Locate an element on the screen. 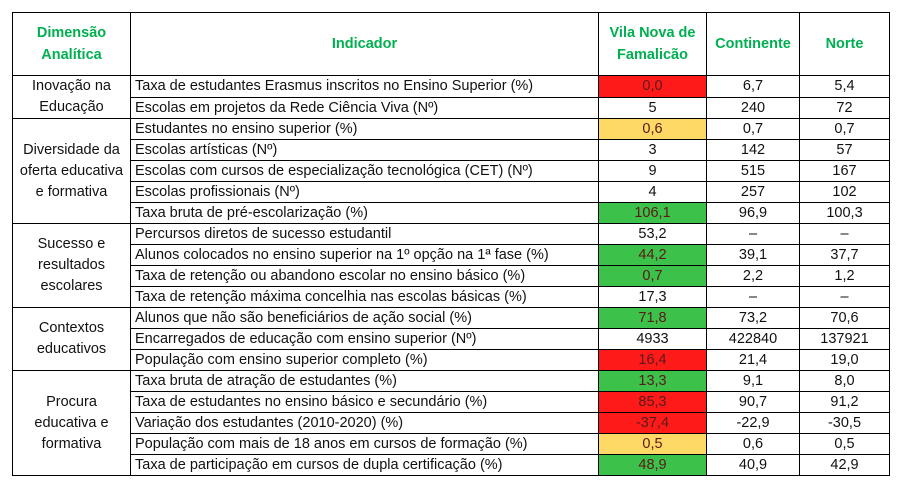  value-cell: 137921 is located at coordinates (844, 339).